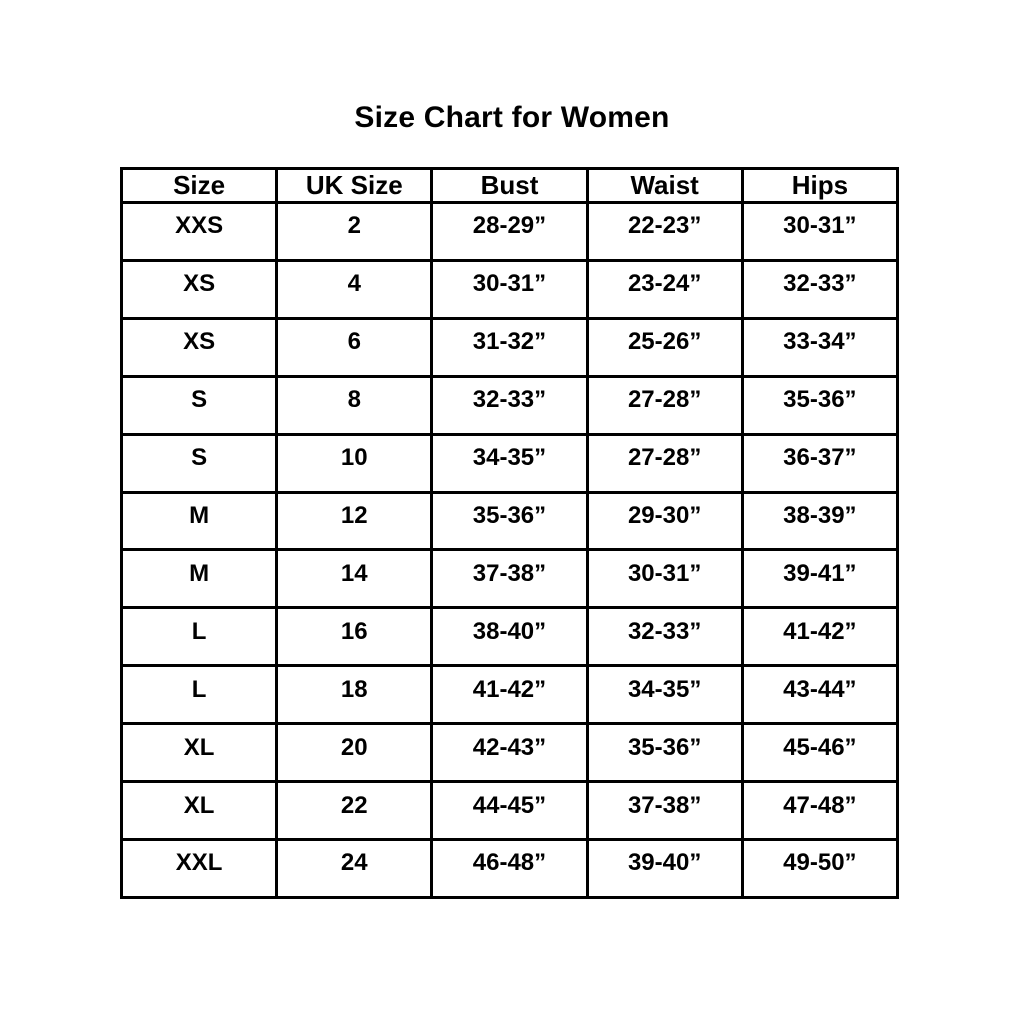  Describe the element at coordinates (664, 753) in the screenshot. I see `cell-waist: 35-36”` at that location.